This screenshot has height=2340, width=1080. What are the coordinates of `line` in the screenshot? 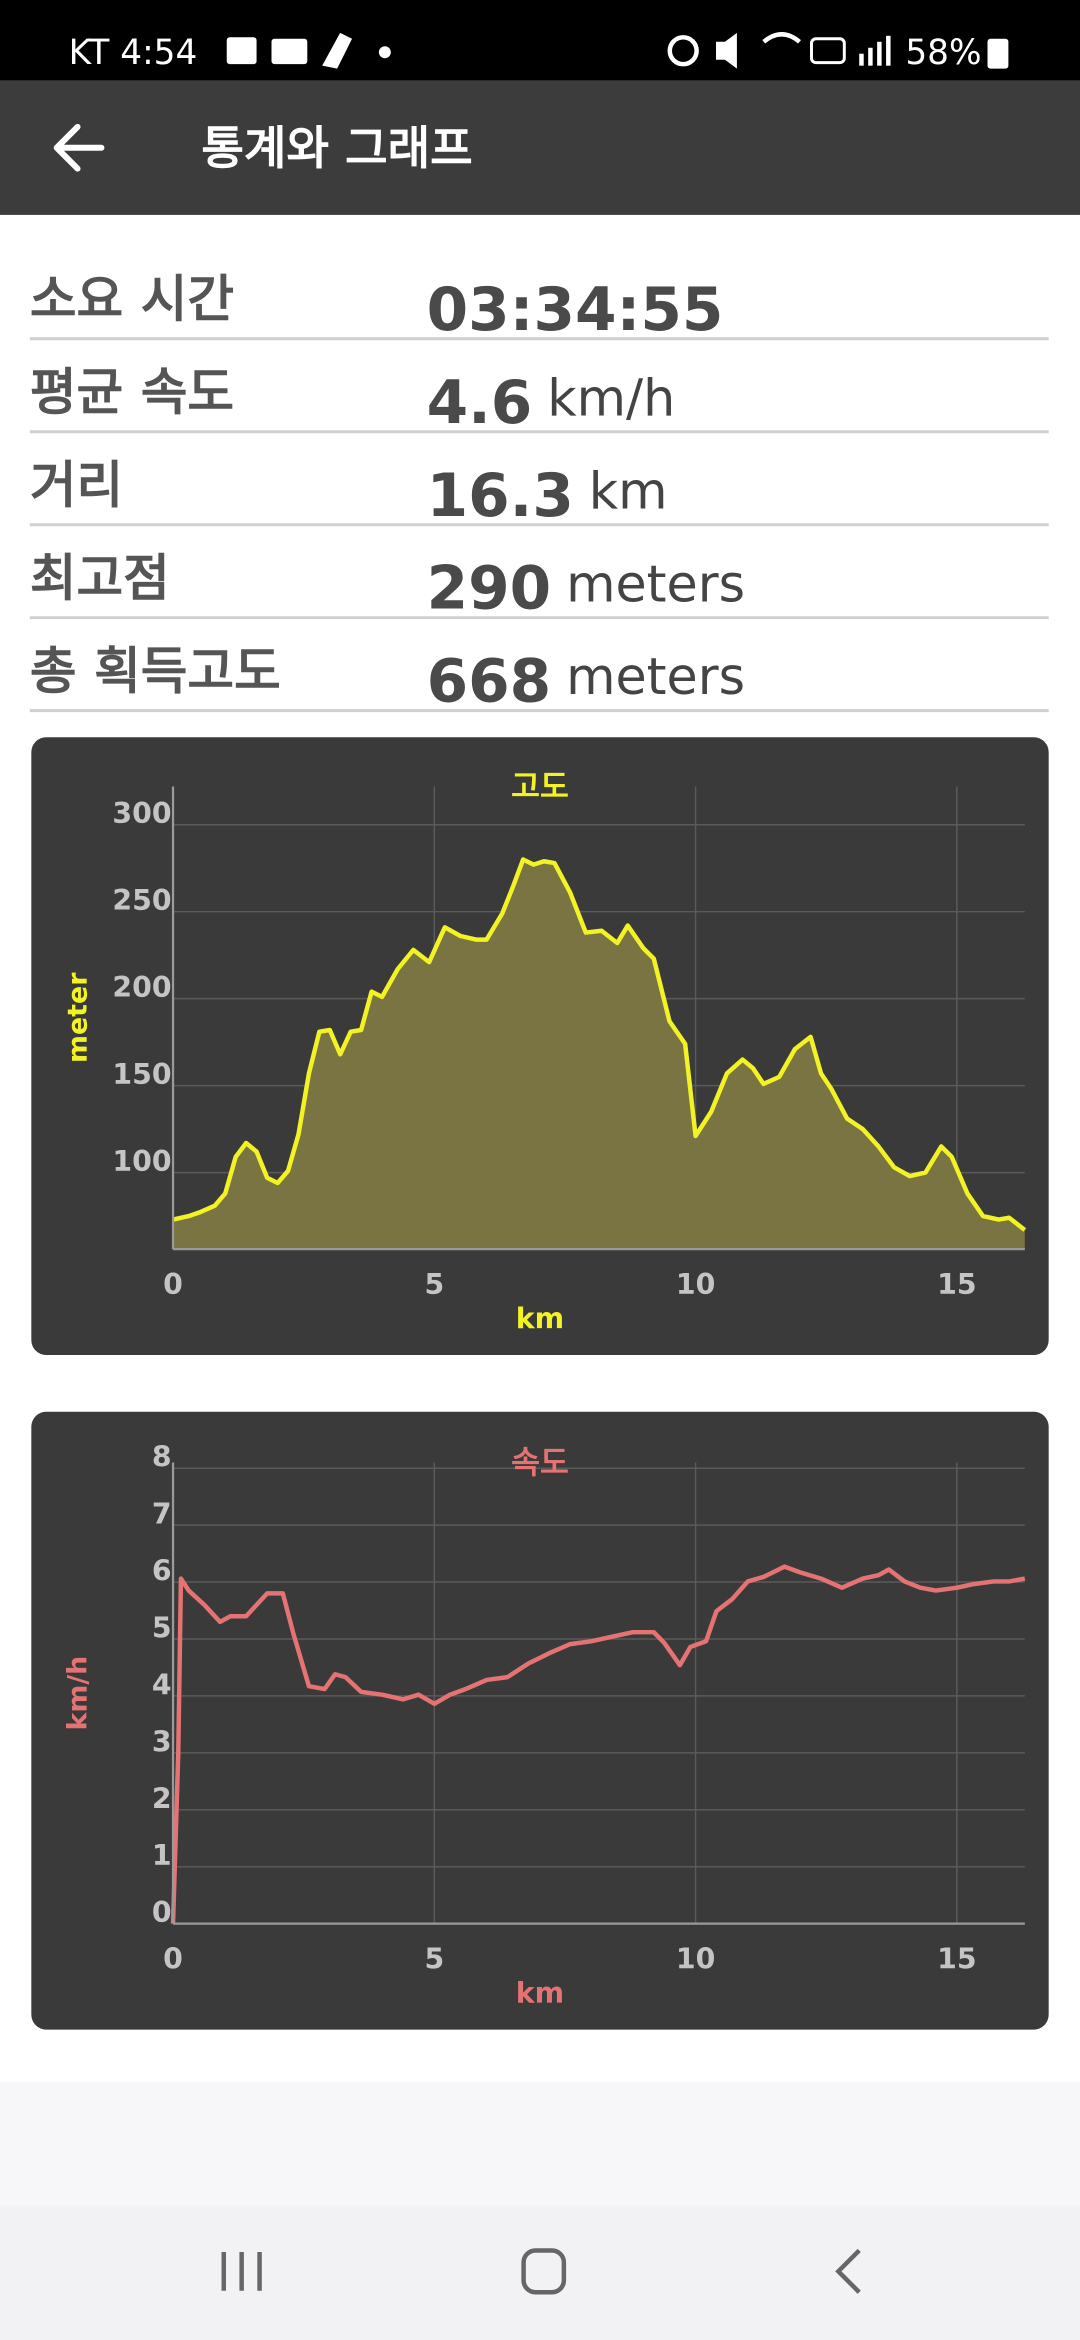 It's located at (598, 1744).